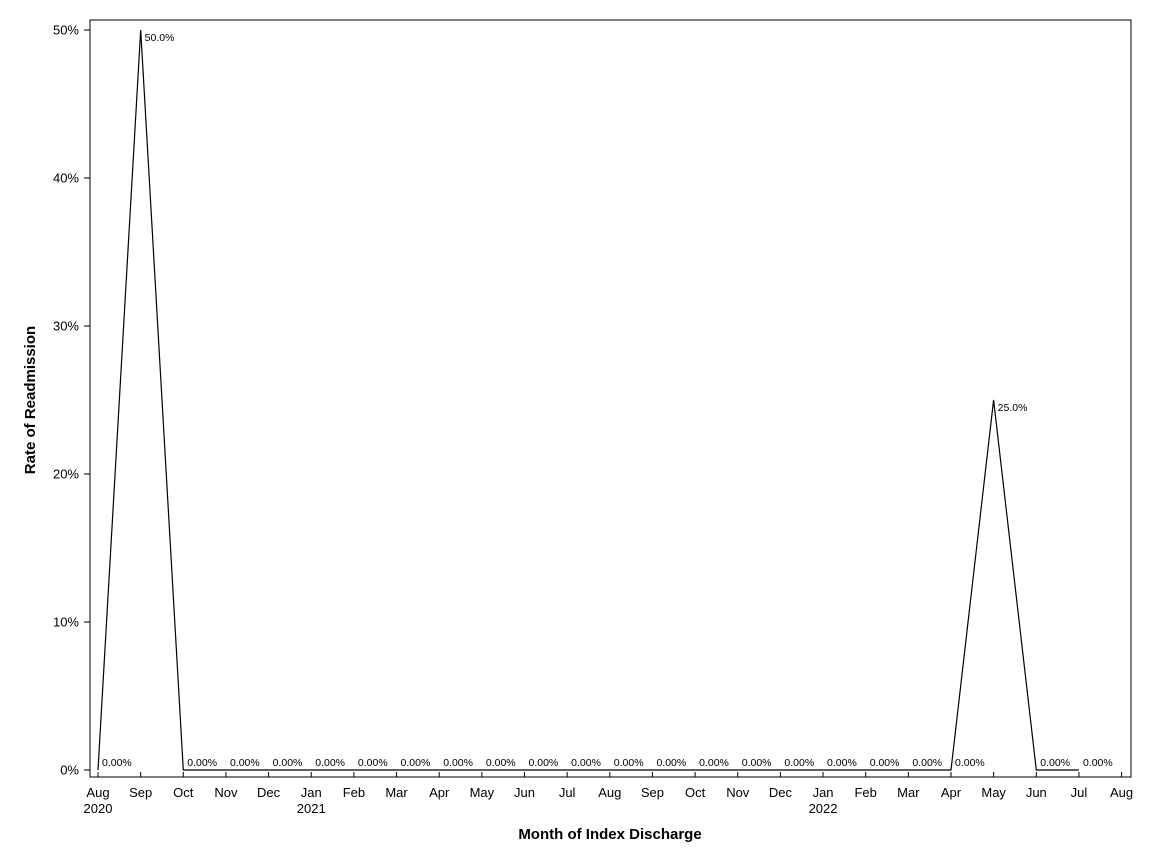  I want to click on y-axis: 0% 10% 20% 30% 40% 50%, so click(71, 400).